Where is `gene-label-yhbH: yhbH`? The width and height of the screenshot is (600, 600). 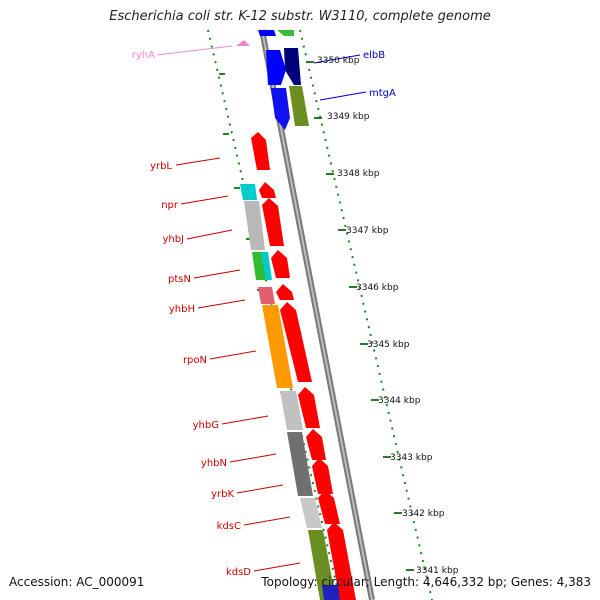 gene-label-yhbH: yhbH is located at coordinates (182, 309).